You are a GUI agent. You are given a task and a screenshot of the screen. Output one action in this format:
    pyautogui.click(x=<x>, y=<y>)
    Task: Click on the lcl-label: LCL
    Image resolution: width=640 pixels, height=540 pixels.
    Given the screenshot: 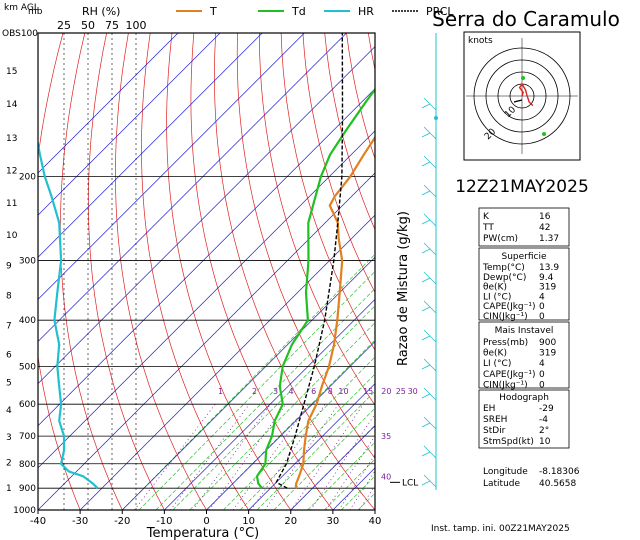 What is the action you would take?
    pyautogui.click(x=410, y=483)
    